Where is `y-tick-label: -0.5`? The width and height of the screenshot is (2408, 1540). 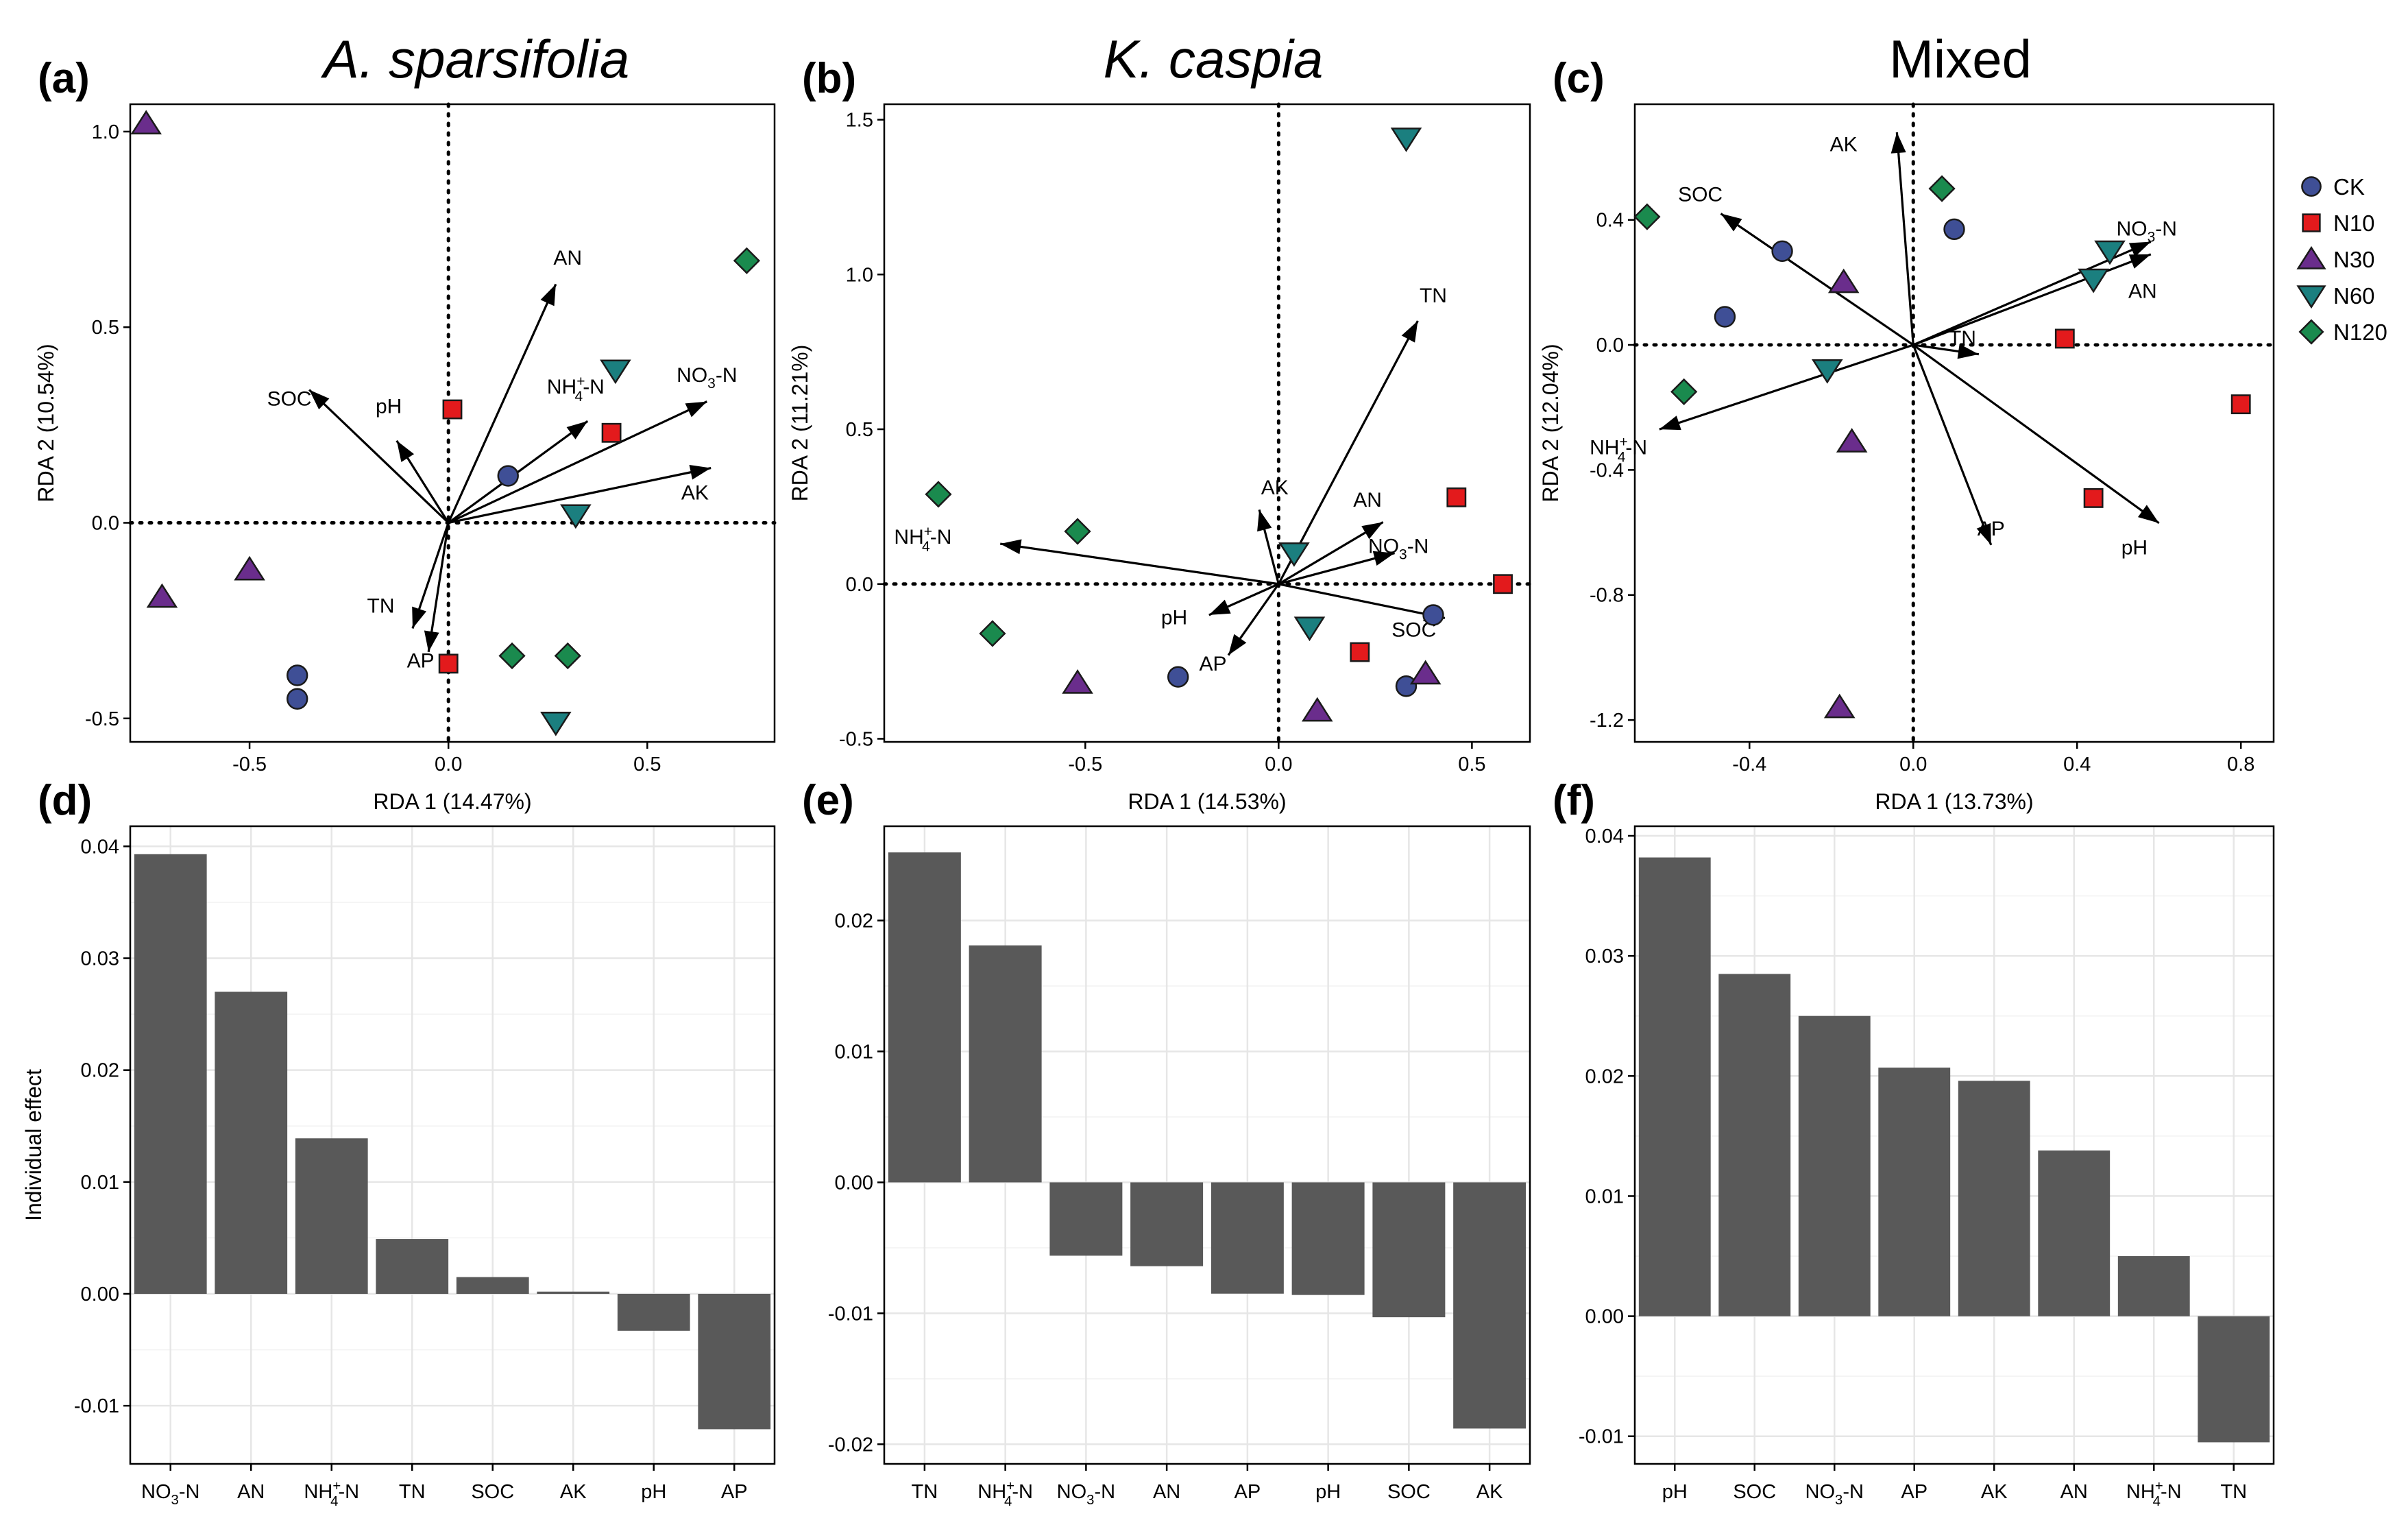 y-tick-label: -0.5 is located at coordinates (102, 719).